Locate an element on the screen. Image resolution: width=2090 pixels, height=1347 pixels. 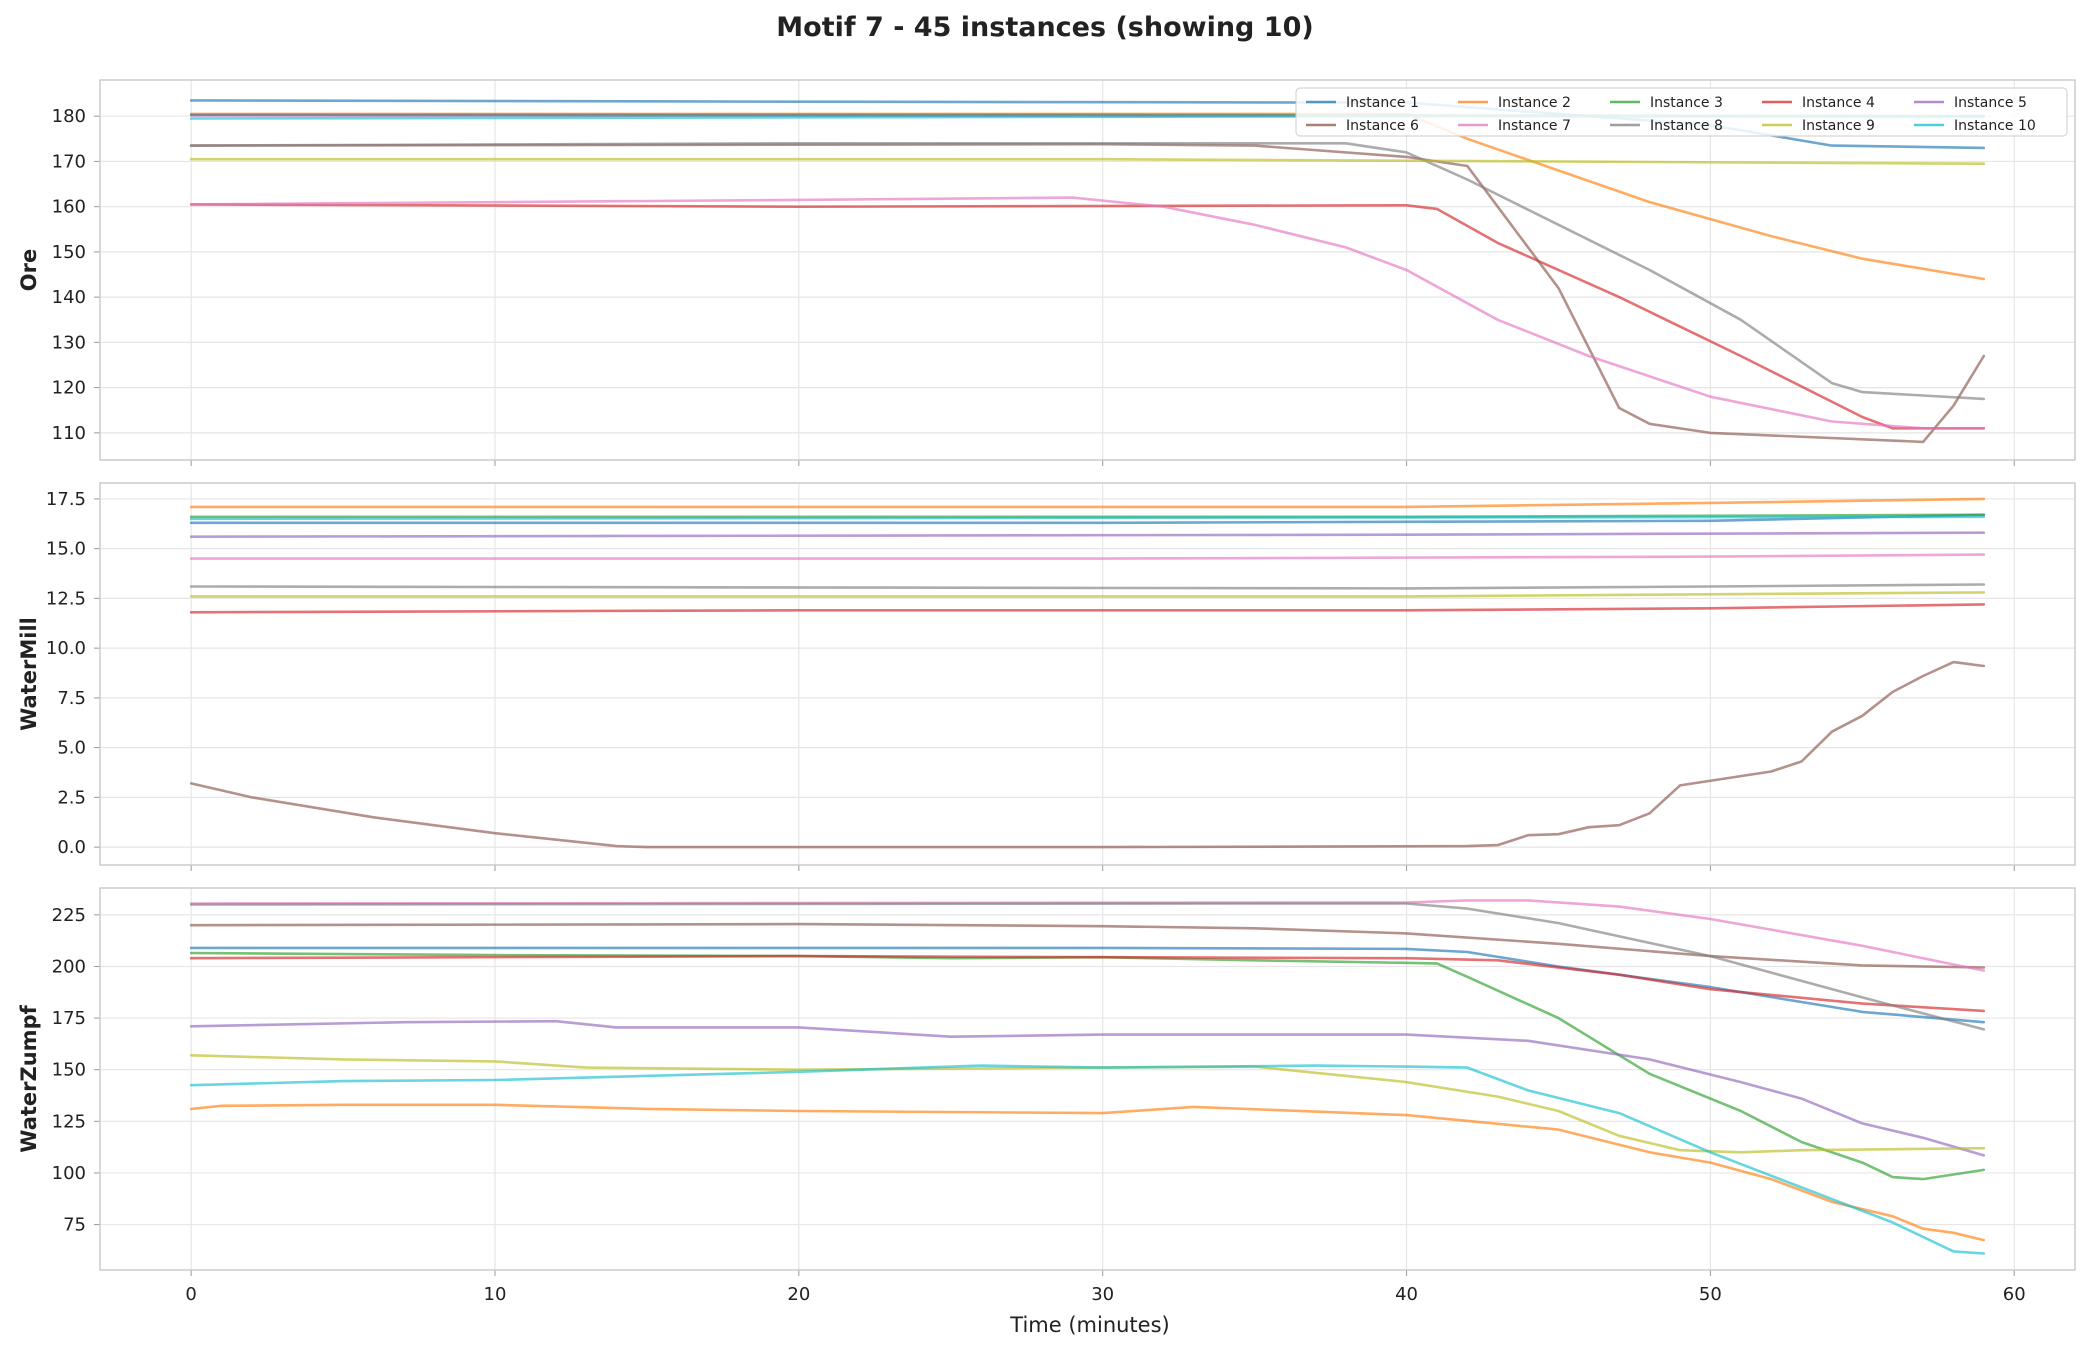
chart-title: Motif 7 - 45 instances (showing 10) is located at coordinates (1044, 27).